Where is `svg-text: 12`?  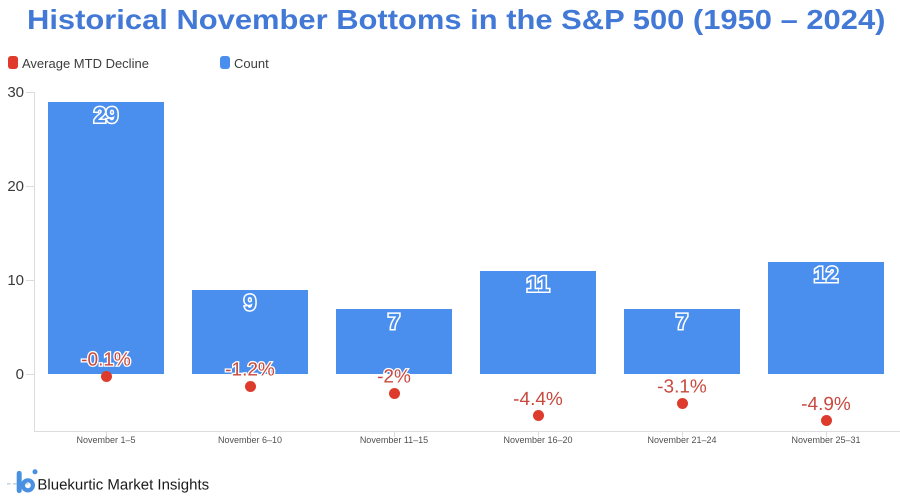 svg-text: 12 is located at coordinates (826, 274).